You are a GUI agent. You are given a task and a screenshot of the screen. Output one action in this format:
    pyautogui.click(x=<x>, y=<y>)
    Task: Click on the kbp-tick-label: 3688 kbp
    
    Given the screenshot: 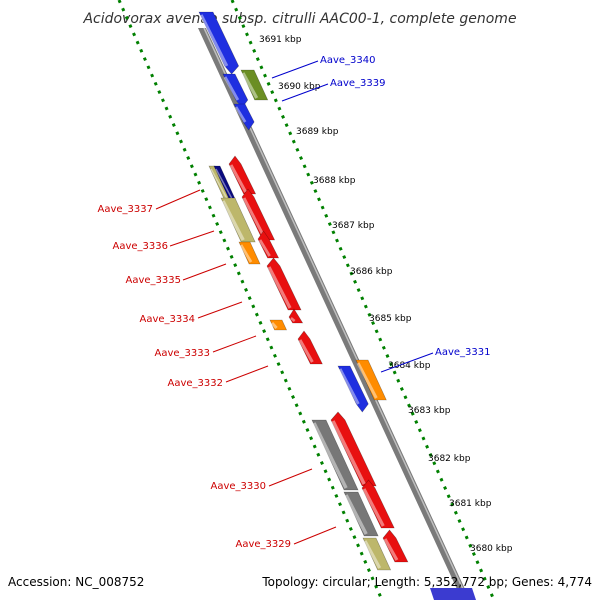 What is the action you would take?
    pyautogui.click(x=334, y=181)
    